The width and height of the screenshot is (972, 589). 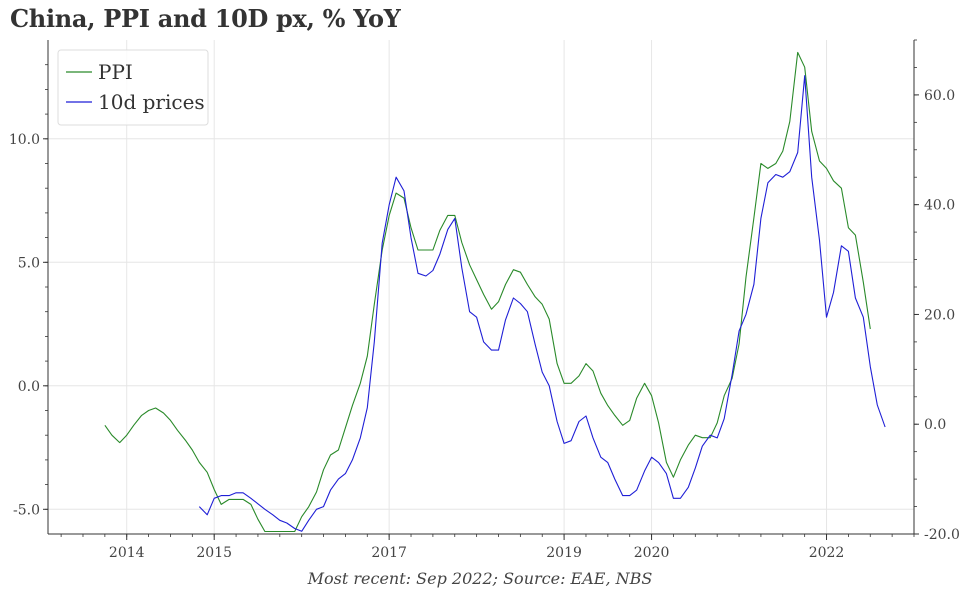 I want to click on legend-label: 10d prices, so click(x=151, y=102).